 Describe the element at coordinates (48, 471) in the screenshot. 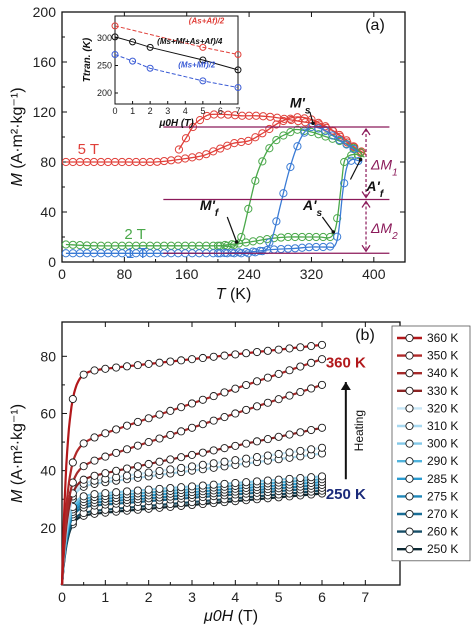

I see `y-tick-label: 40` at that location.